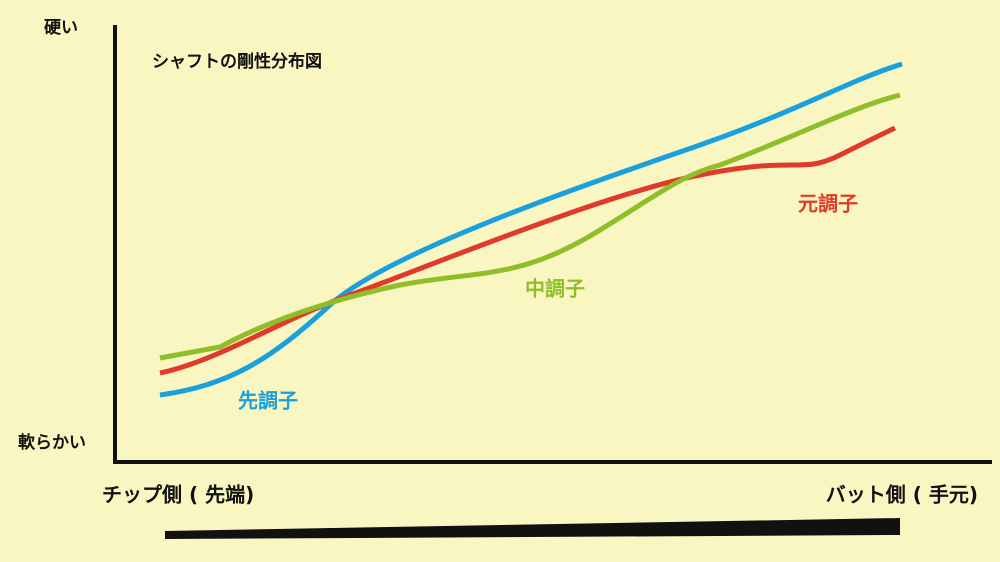 The width and height of the screenshot is (1000, 562). Describe the element at coordinates (532, 528) in the screenshot. I see `thickness-wedge` at that location.